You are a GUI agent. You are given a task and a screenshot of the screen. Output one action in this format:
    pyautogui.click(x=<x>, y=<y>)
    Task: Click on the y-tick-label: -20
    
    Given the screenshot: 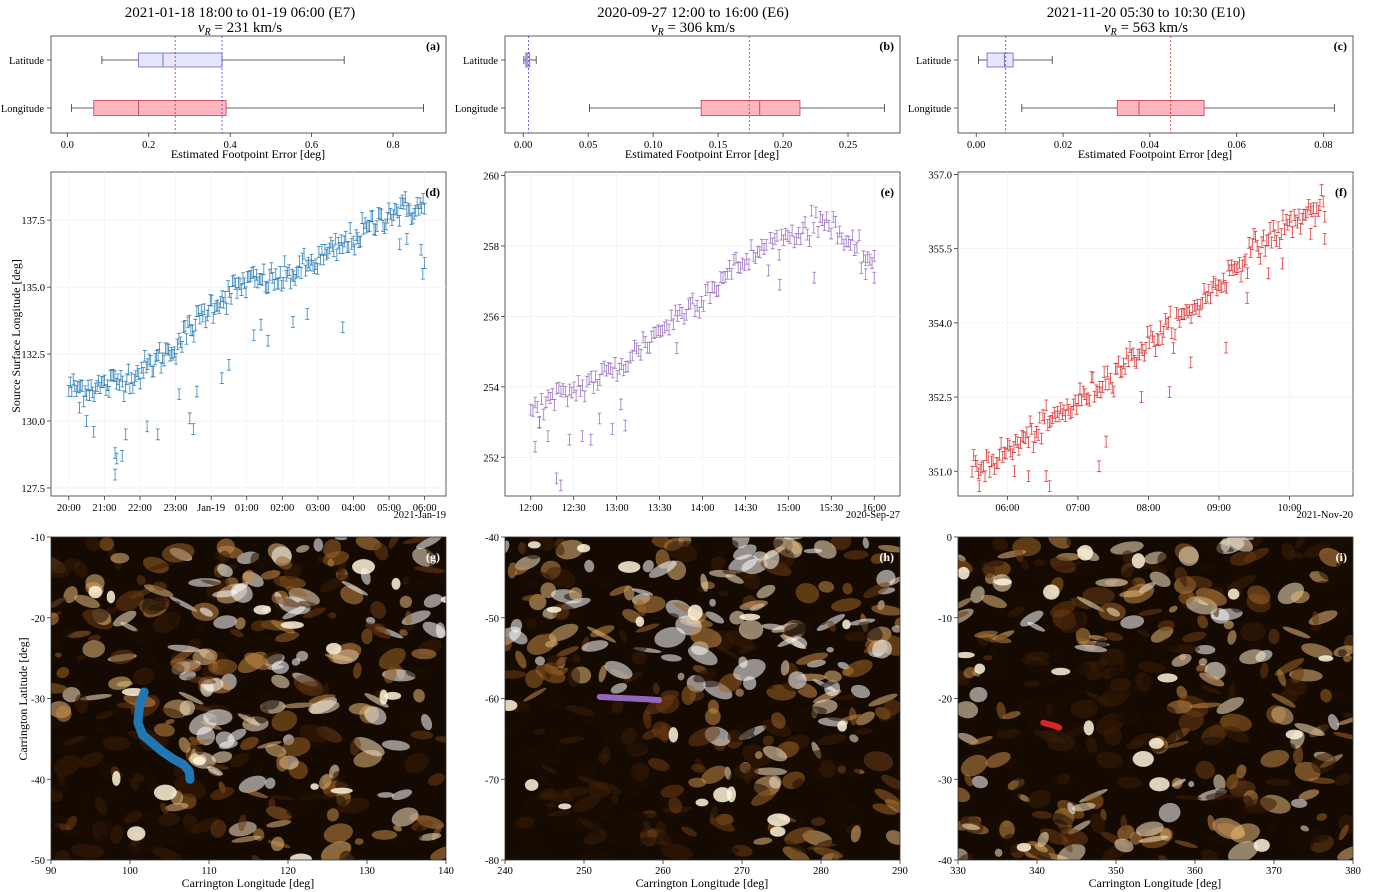 What is the action you would take?
    pyautogui.click(x=38, y=619)
    